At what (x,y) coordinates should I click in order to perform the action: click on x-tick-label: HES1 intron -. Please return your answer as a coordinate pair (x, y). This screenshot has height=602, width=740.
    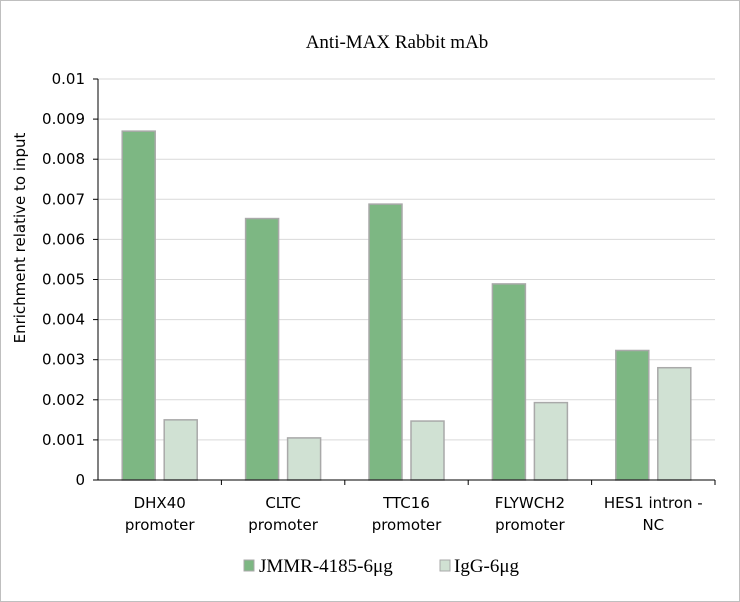
    Looking at the image, I should click on (653, 503).